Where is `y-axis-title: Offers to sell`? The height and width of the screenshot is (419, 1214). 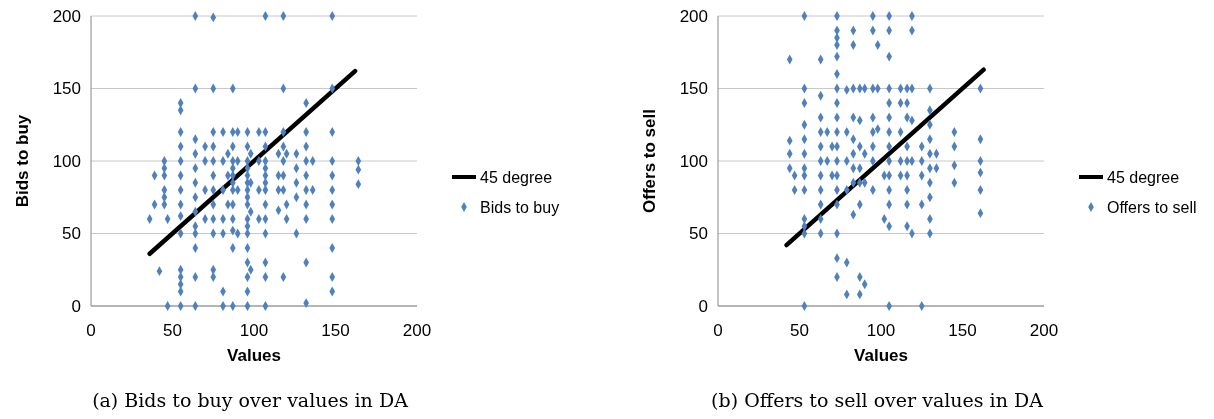
y-axis-title: Offers to sell is located at coordinates (649, 161).